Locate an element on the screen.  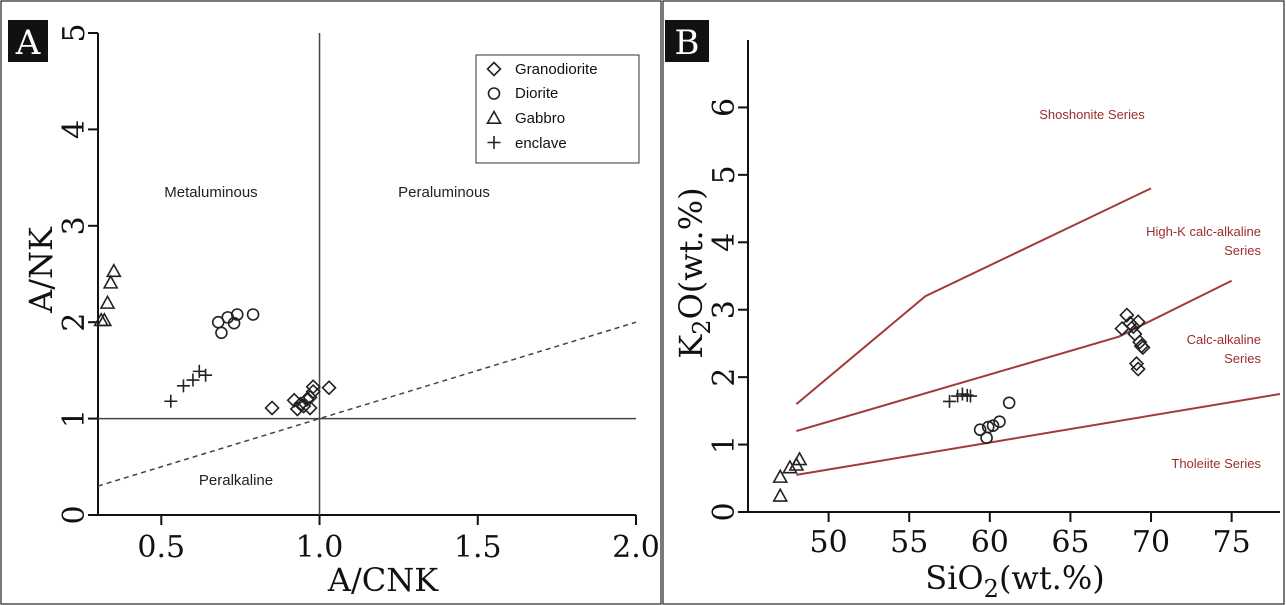
panel-b-y-axis-title-sub: 2 is located at coordinates (702, 326).